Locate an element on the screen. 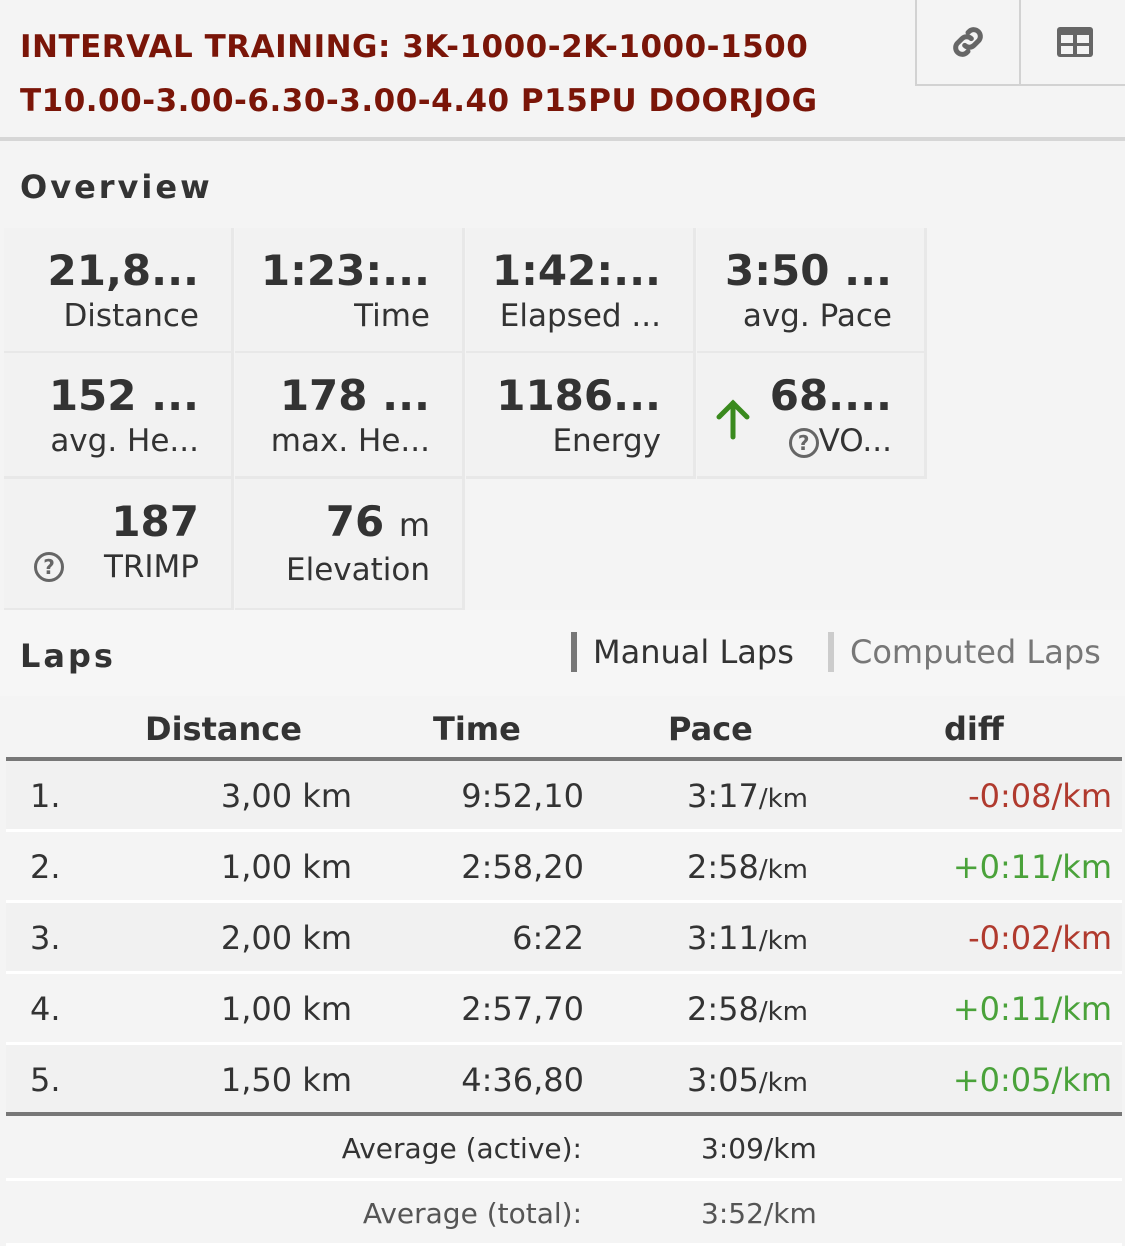 This screenshot has height=1246, width=1125. lap-diff: +0:05/km is located at coordinates (1032, 1080).